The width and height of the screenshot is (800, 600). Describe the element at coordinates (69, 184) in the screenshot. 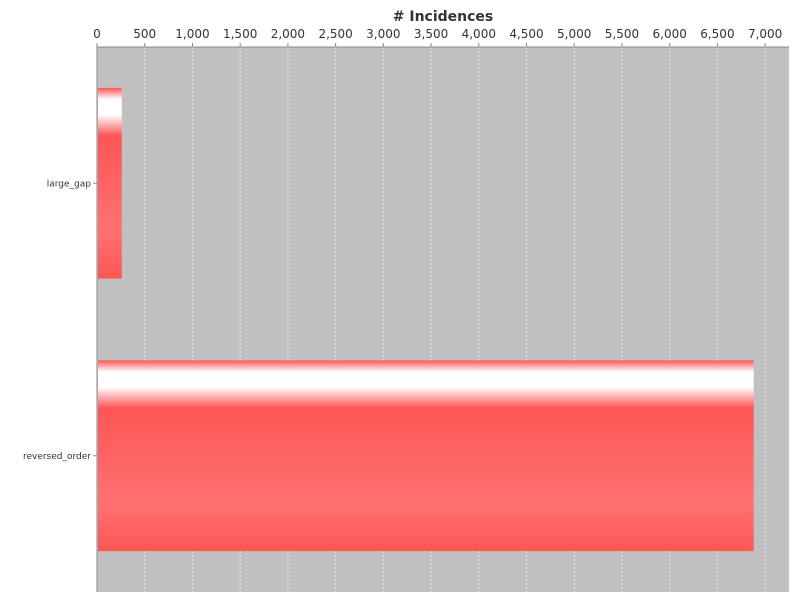

I see `category-label: large_gap` at that location.